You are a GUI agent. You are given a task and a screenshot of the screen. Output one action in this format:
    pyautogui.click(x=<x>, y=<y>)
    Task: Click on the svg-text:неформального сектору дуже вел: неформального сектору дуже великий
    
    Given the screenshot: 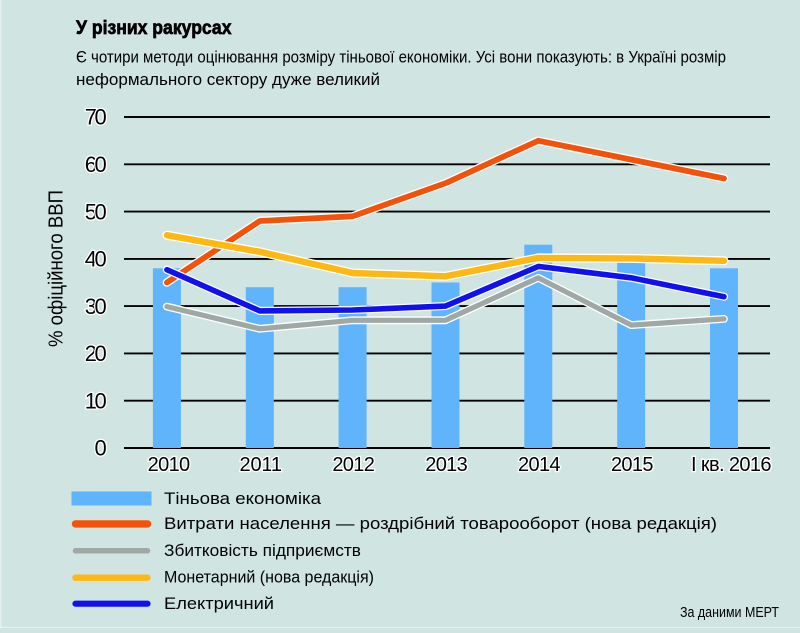 What is the action you would take?
    pyautogui.click(x=228, y=80)
    